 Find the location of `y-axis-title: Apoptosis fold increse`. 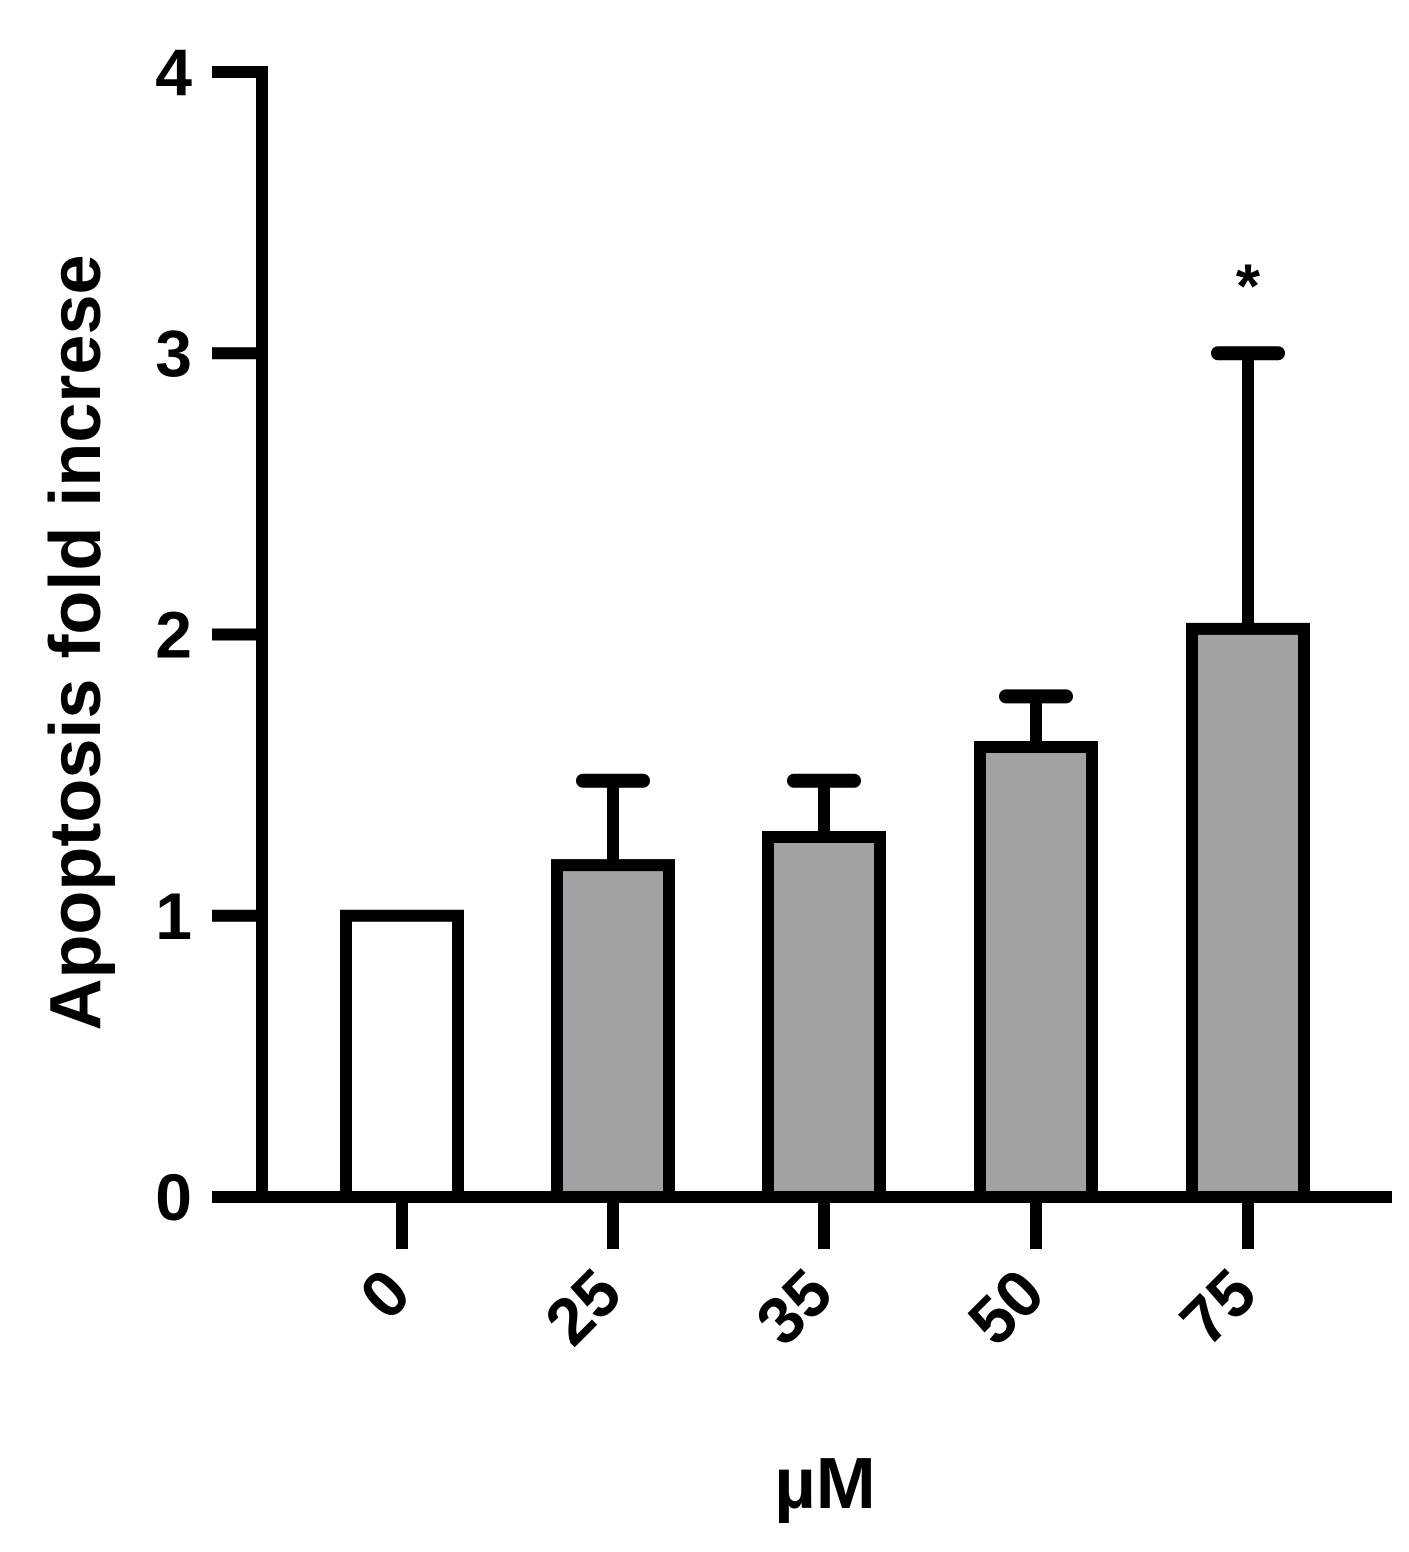

y-axis-title: Apoptosis fold increse is located at coordinates (76, 642).